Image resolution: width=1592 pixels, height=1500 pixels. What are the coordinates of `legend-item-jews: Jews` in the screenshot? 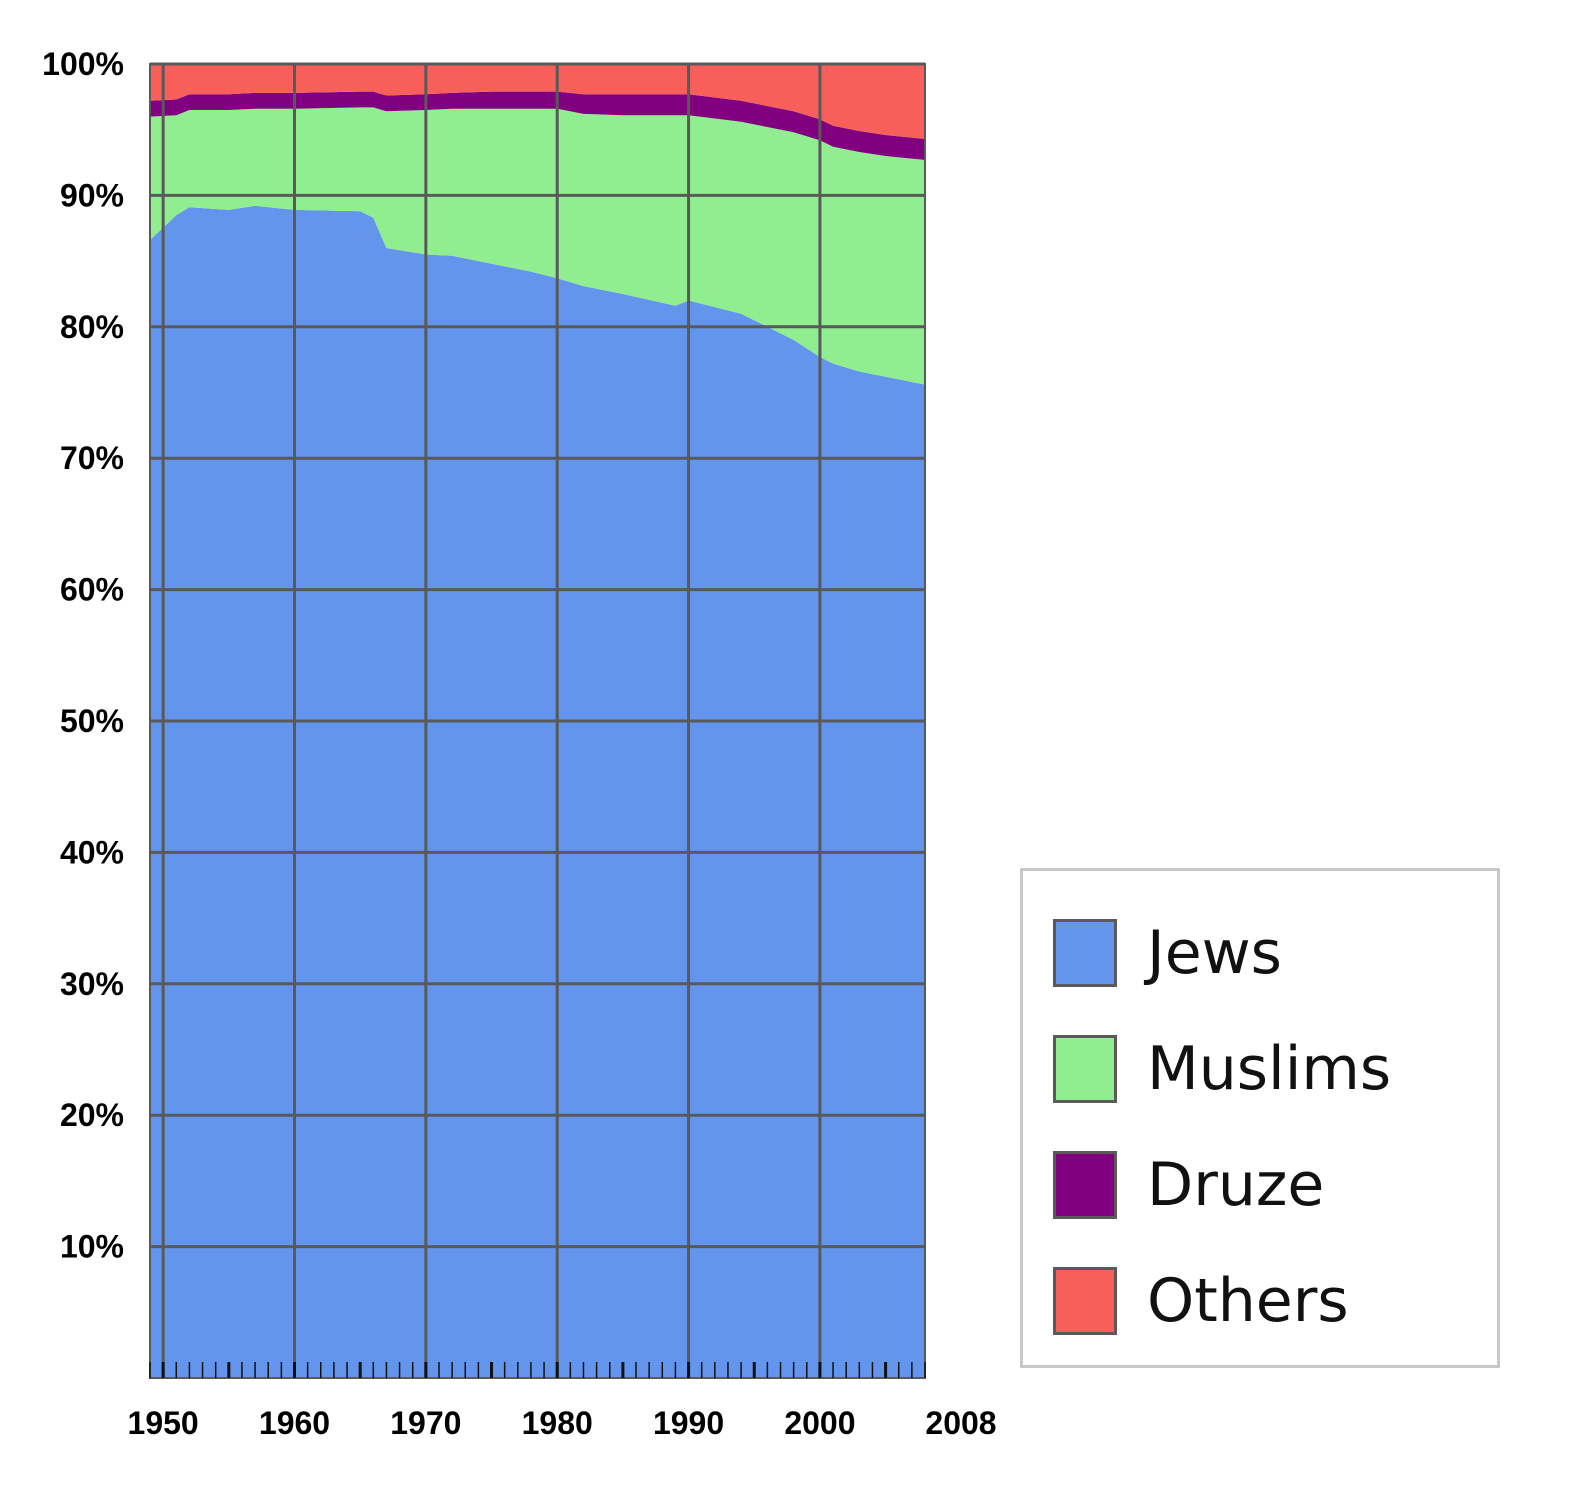 It's located at (1167, 953).